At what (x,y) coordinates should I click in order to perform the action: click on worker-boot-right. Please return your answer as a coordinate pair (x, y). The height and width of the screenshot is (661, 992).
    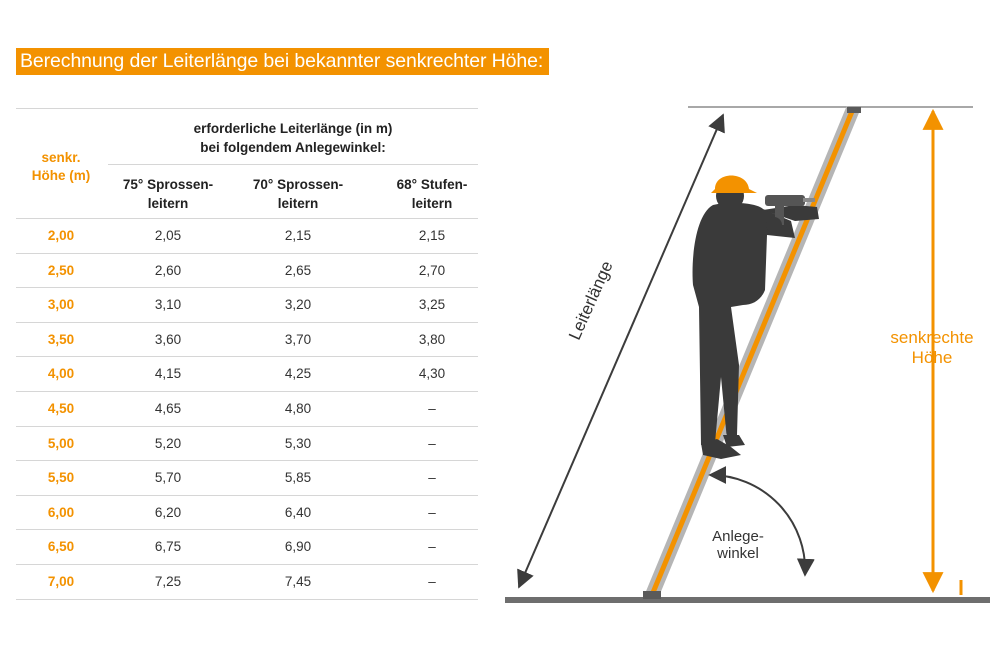
    Looking at the image, I should click on (734, 441).